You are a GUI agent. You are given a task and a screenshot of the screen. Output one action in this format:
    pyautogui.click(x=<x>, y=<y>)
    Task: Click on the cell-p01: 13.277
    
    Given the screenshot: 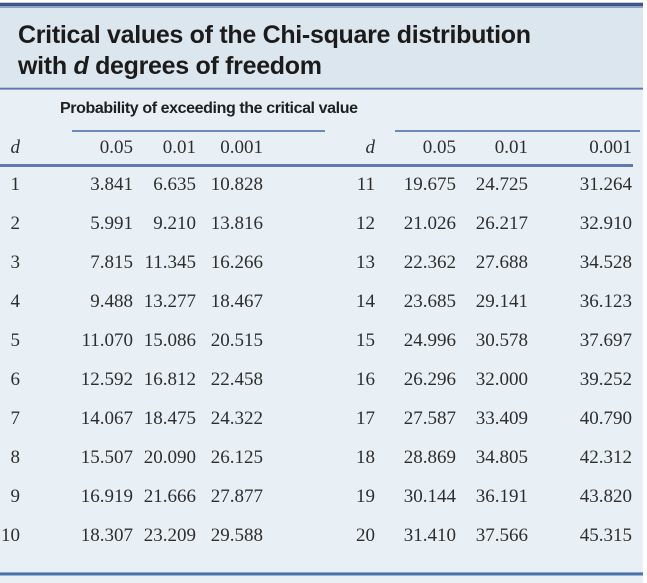 What is the action you would take?
    pyautogui.click(x=169, y=301)
    